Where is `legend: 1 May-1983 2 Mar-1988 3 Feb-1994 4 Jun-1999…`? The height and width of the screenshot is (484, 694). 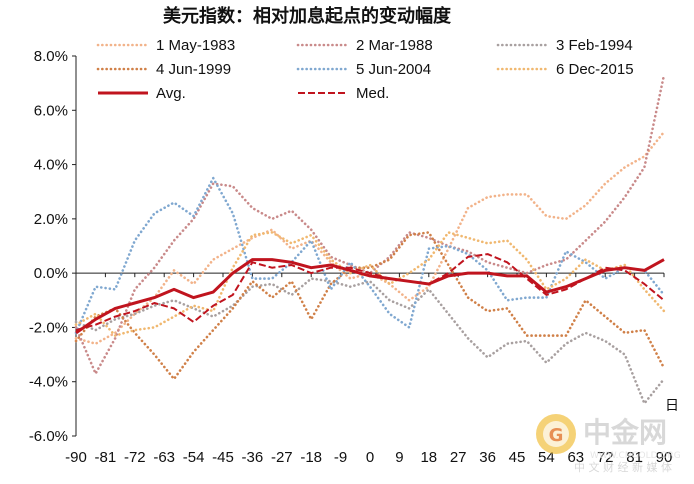
legend: 1 May-1983 2 Mar-1988 3 Feb-1994 4 Jun-1999… is located at coordinates (365, 69).